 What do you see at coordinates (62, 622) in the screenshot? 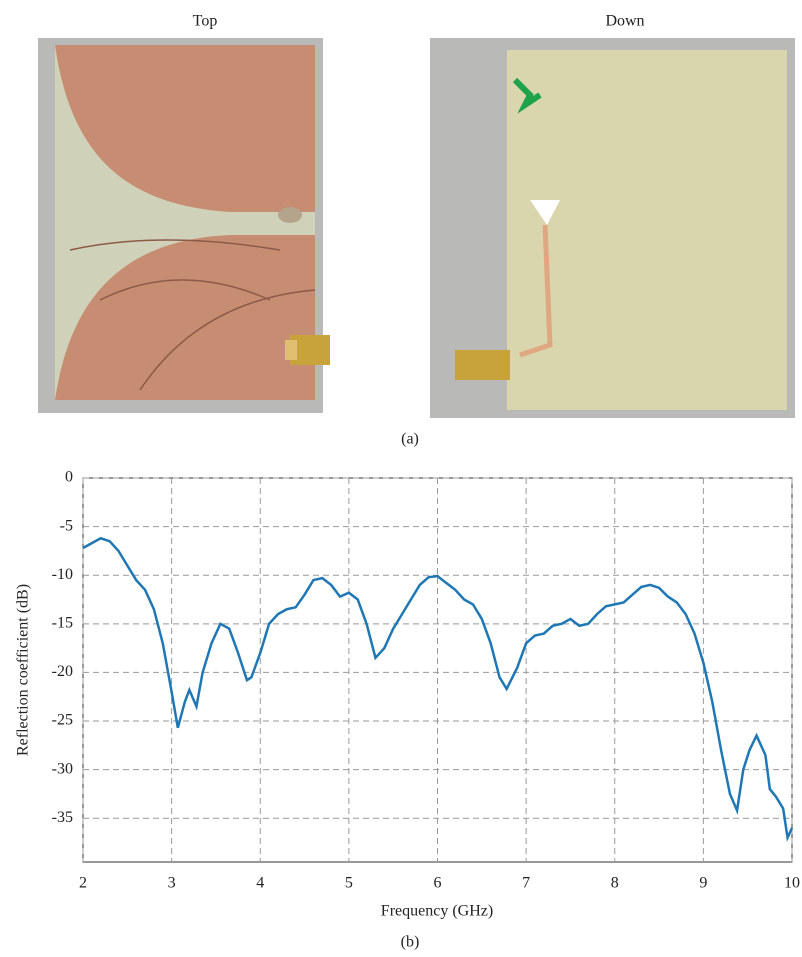
I see `y-tick-label: -15` at bounding box center [62, 622].